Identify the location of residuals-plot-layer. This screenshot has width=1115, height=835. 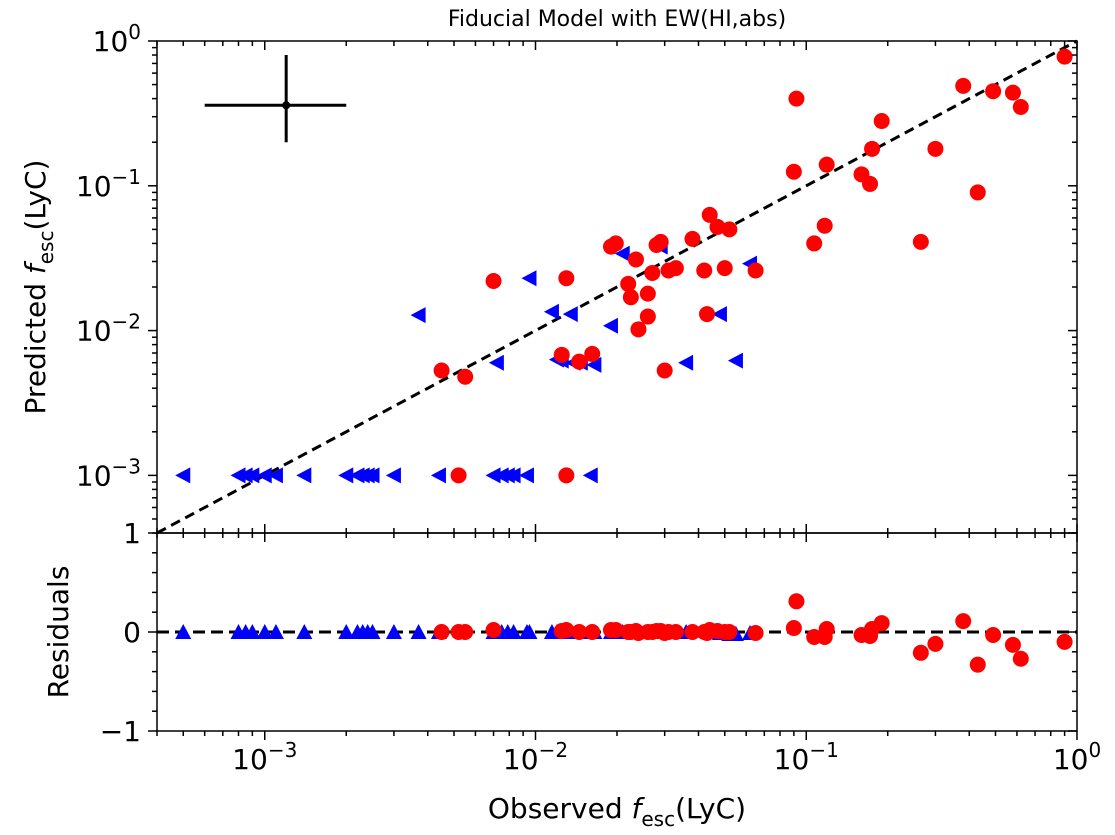
(617, 633).